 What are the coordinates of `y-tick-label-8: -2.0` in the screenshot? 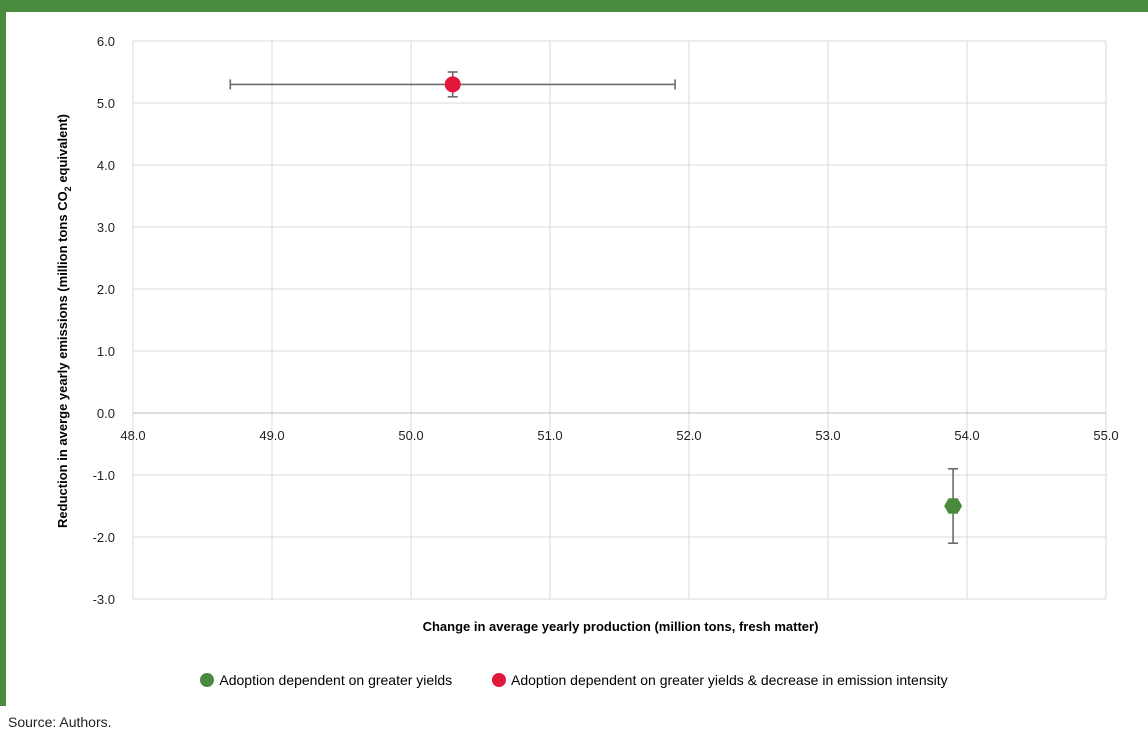 It's located at (104, 537).